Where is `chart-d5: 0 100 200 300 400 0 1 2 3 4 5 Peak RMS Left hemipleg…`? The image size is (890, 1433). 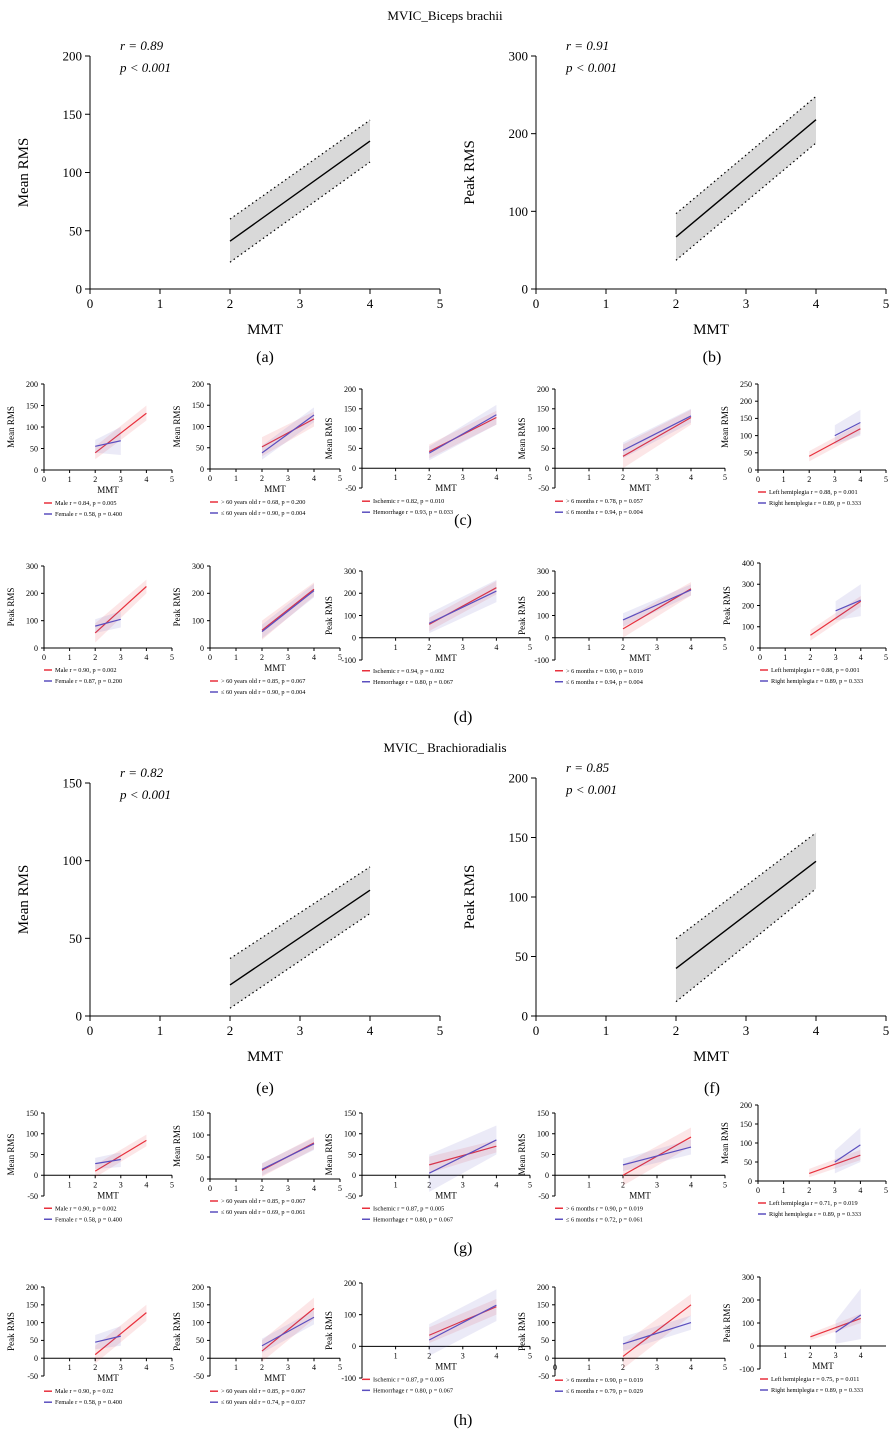 chart-d5: 0 100 200 300 400 0 1 2 3 4 5 Peak RMS Left hemipleg… is located at coordinates (805, 622).